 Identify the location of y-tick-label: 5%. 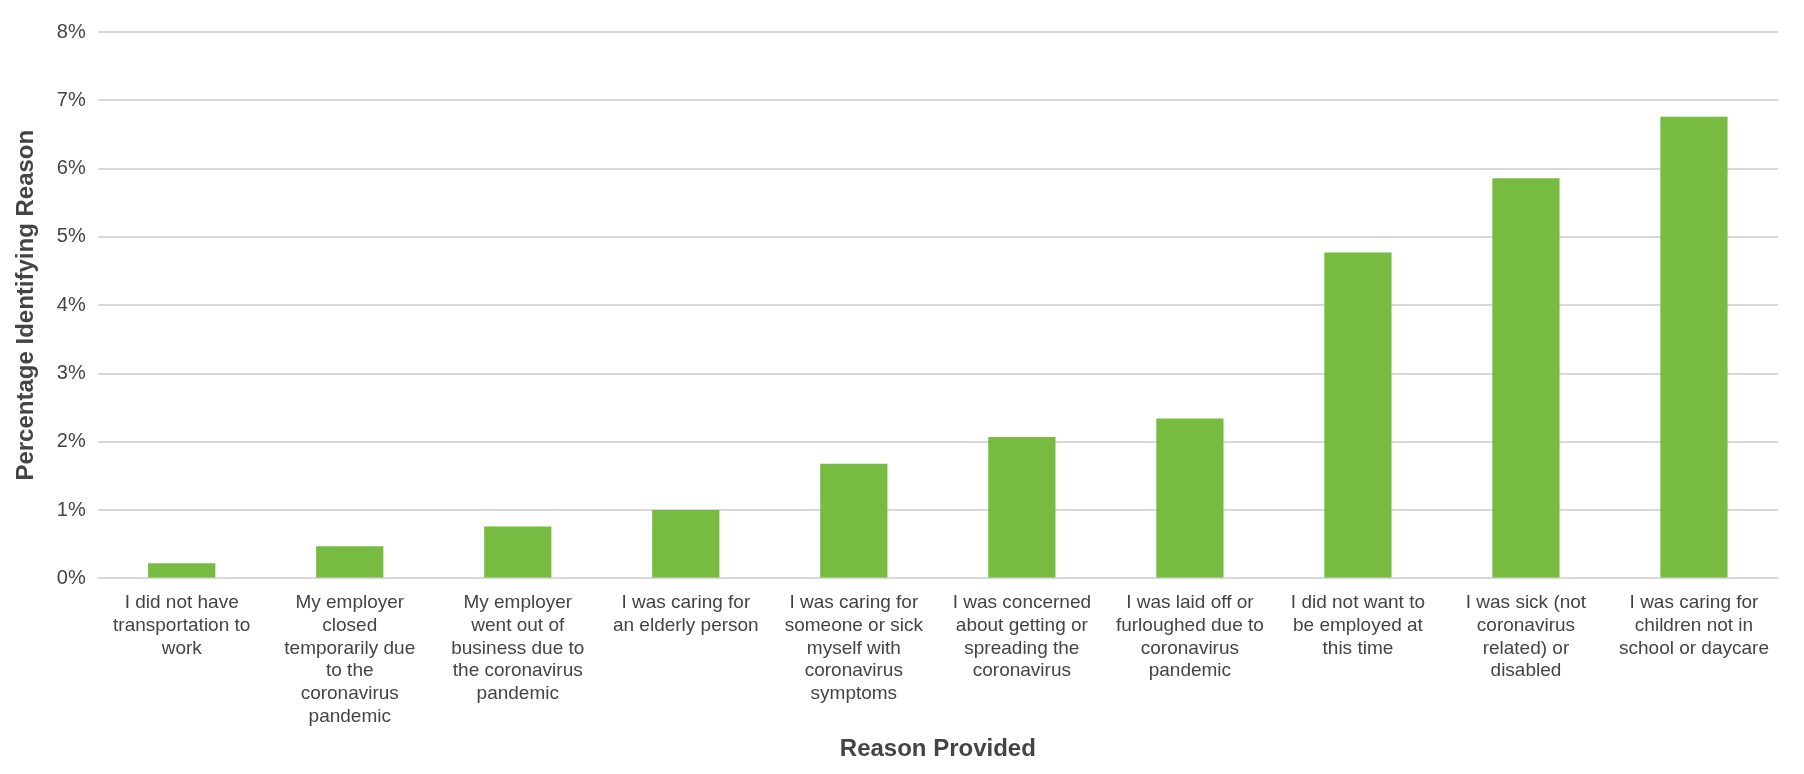
(71, 235).